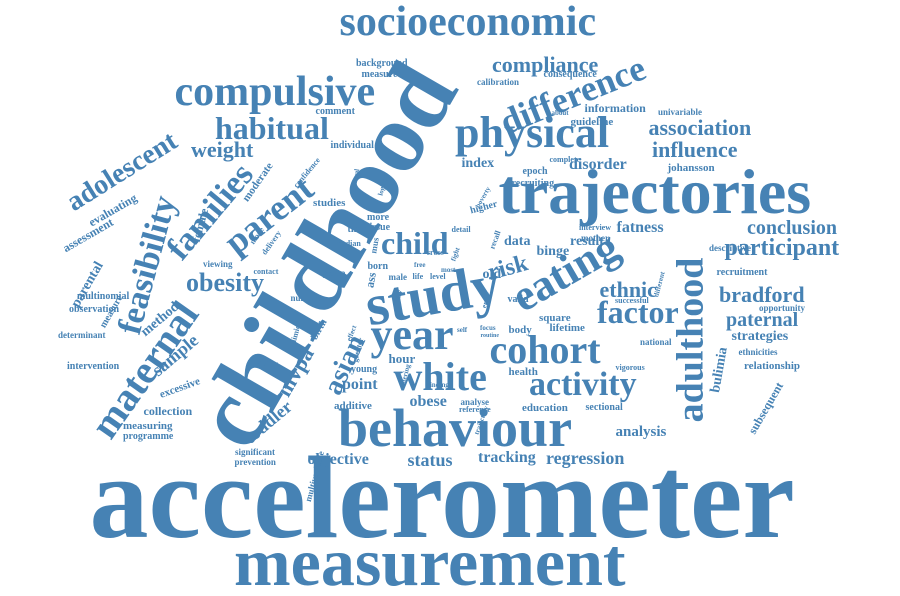 The height and width of the screenshot is (596, 900). What do you see at coordinates (255, 451) in the screenshot?
I see `word: significant` at bounding box center [255, 451].